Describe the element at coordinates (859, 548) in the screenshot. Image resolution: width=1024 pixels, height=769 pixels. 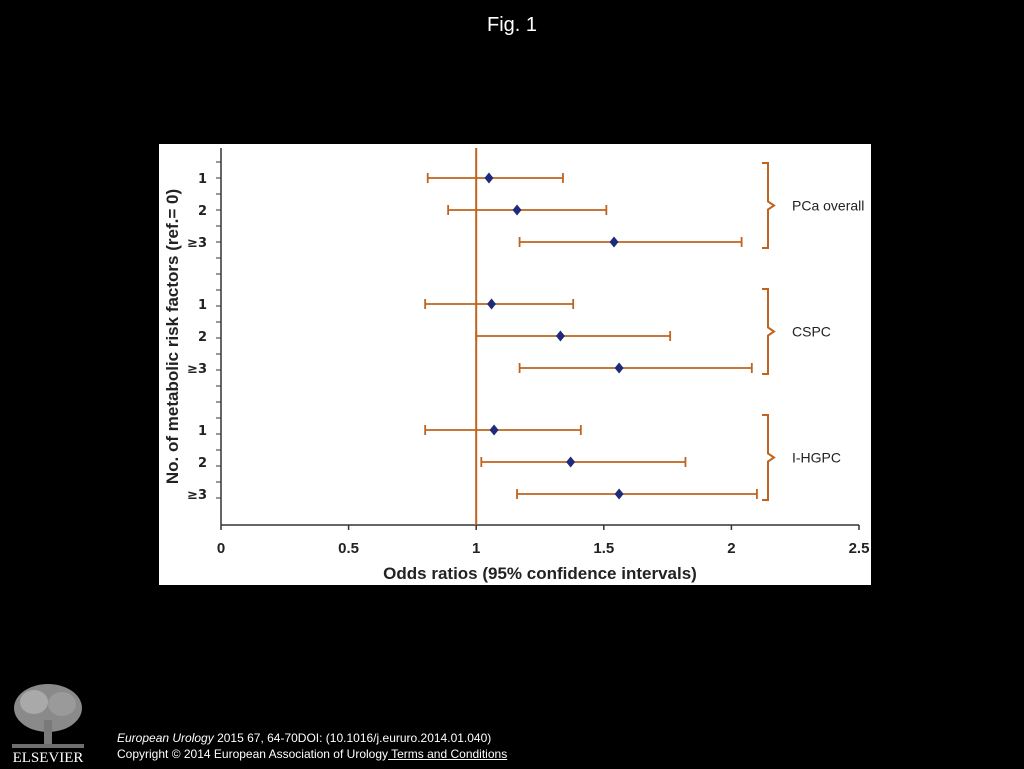
I see `x-tick-label: 2.5` at that location.